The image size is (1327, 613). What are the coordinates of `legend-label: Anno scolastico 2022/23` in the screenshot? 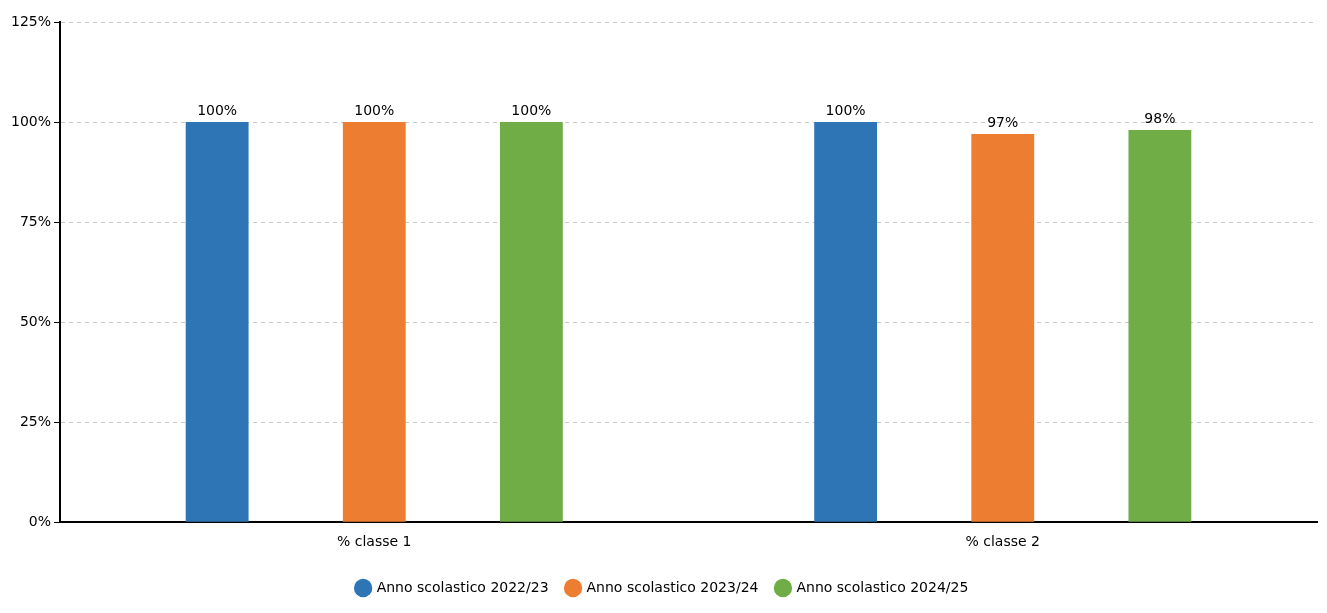 It's located at (462, 586).